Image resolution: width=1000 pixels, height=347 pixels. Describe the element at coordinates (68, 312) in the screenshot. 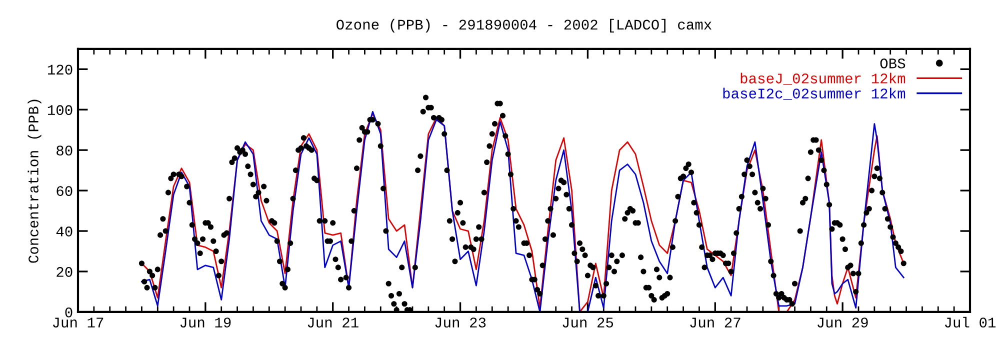

I see `y-tick-label: 0` at that location.